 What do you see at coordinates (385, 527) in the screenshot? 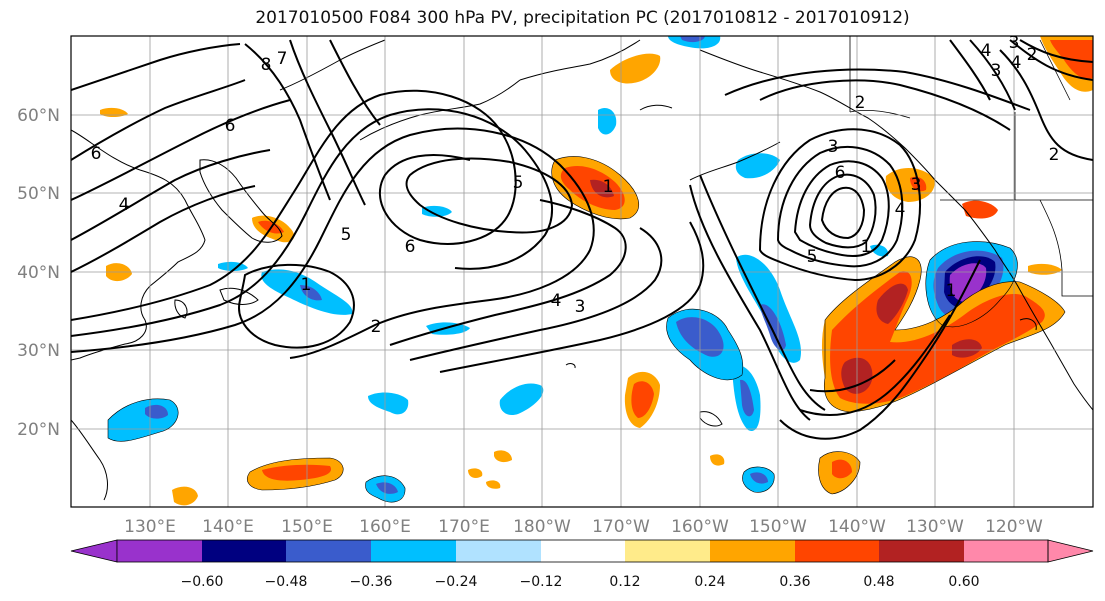
I see `lon-label: 160°E` at bounding box center [385, 527].